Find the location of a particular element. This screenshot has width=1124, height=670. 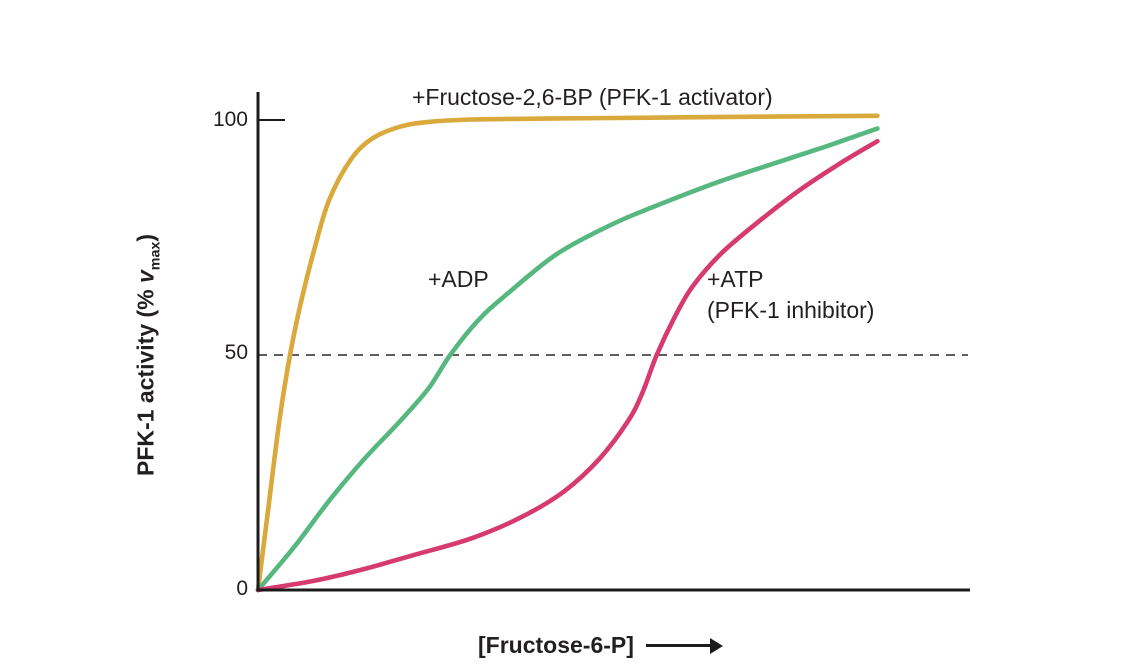

y-axis-title: PFK-1 activity (% vmax) is located at coordinates (148, 355).